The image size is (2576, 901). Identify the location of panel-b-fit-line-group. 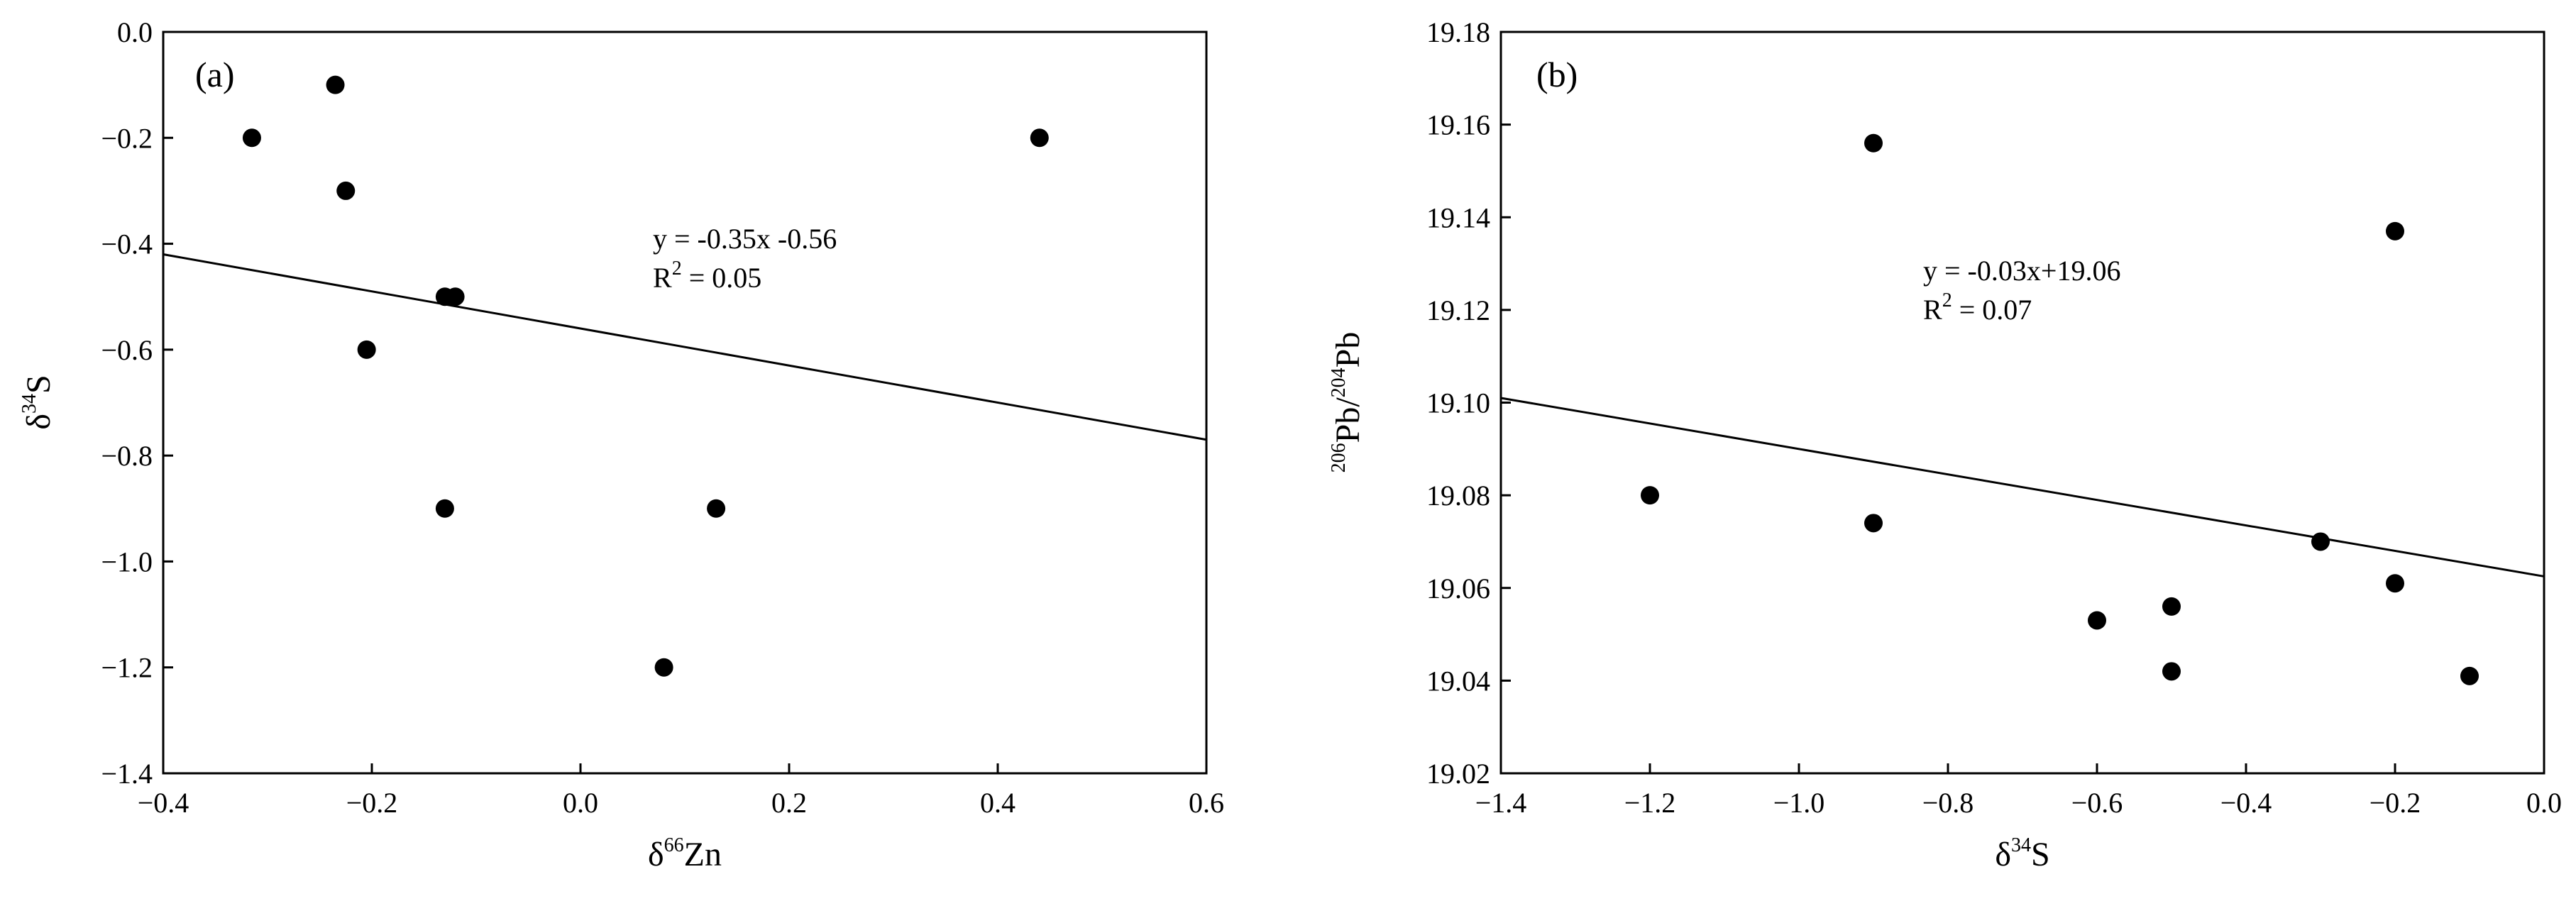
(2022, 487).